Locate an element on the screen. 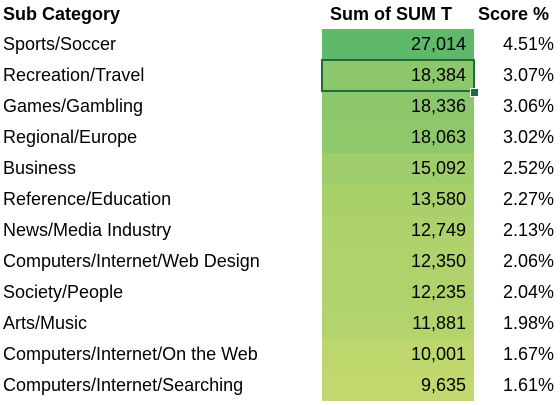 The width and height of the screenshot is (560, 405). sum-cell: 11,881 is located at coordinates (398, 323).